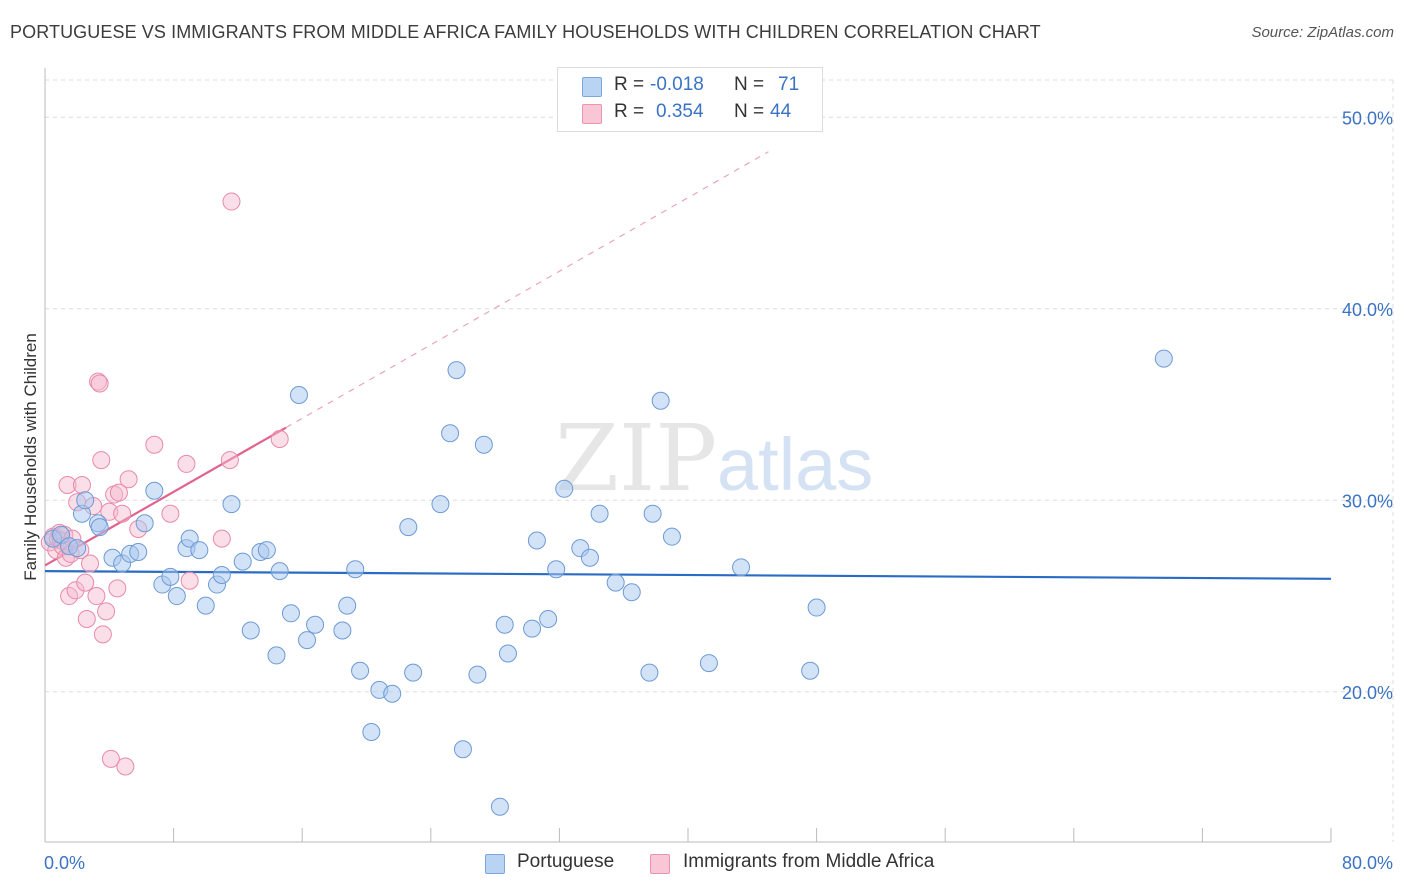 This screenshot has height=892, width=1406. Describe the element at coordinates (30, 457) in the screenshot. I see `y-axis-label: Family Households with Children` at that location.